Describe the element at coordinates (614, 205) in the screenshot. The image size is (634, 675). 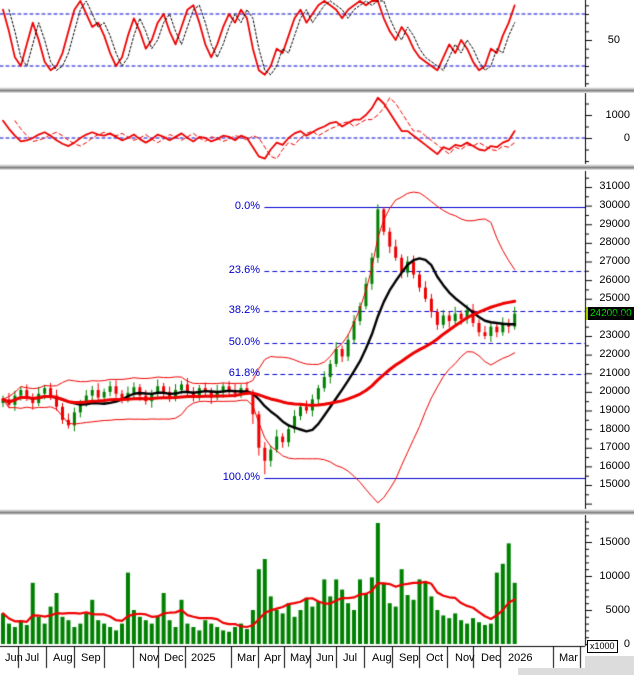
I see `price-axis-label: 30000` at that location.